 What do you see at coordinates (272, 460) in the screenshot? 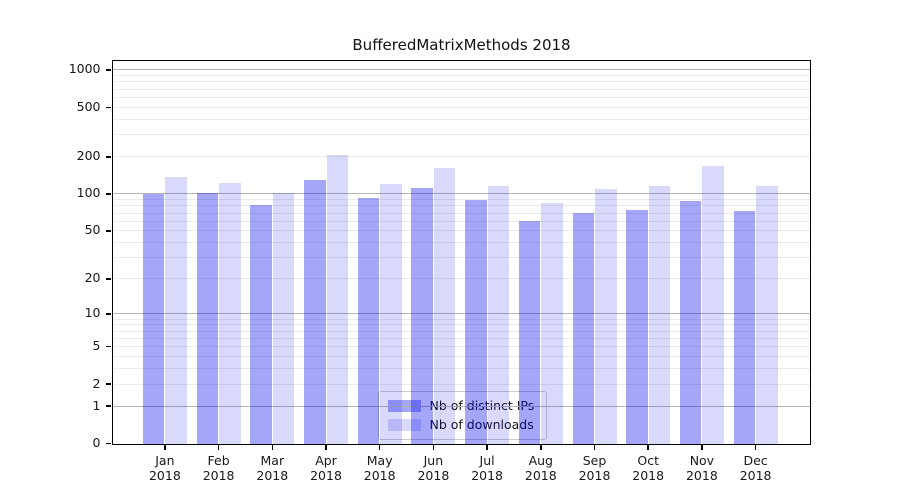
I see `x-tick-month: Mar` at bounding box center [272, 460].